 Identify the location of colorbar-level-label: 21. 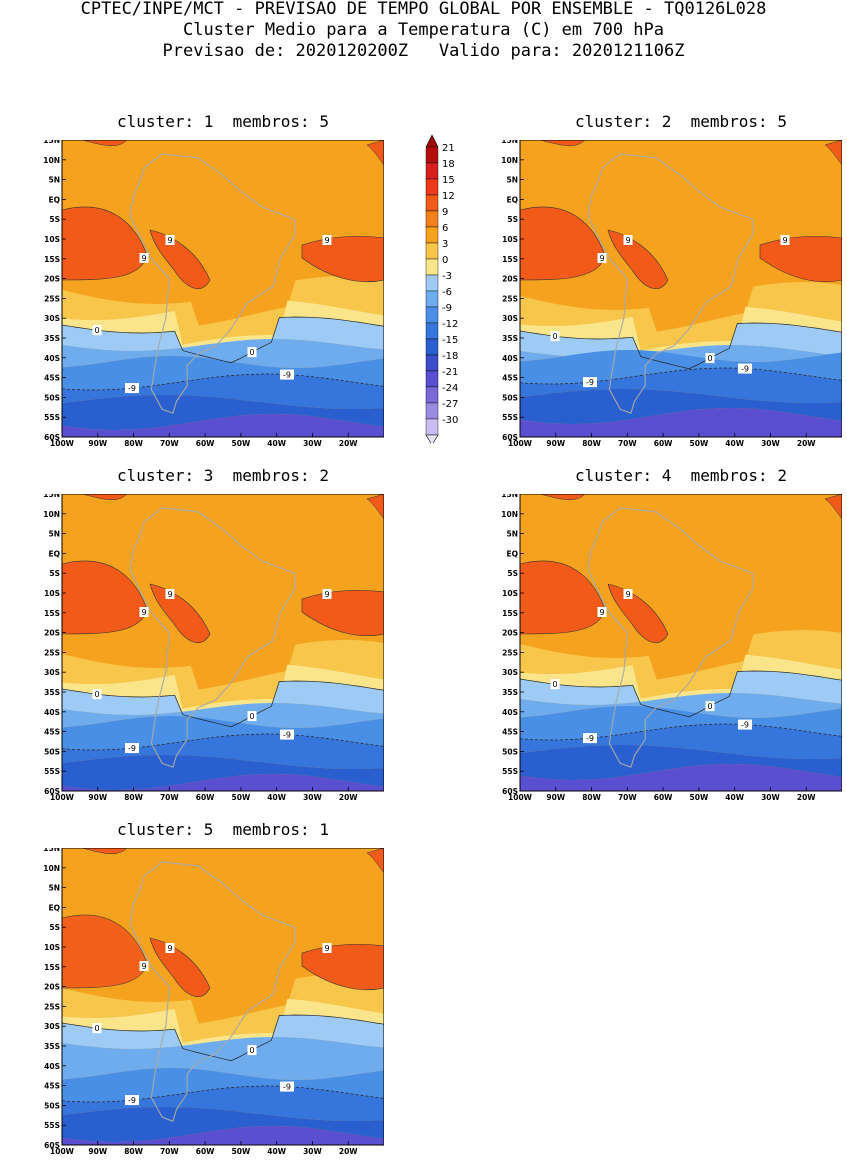
(448, 148).